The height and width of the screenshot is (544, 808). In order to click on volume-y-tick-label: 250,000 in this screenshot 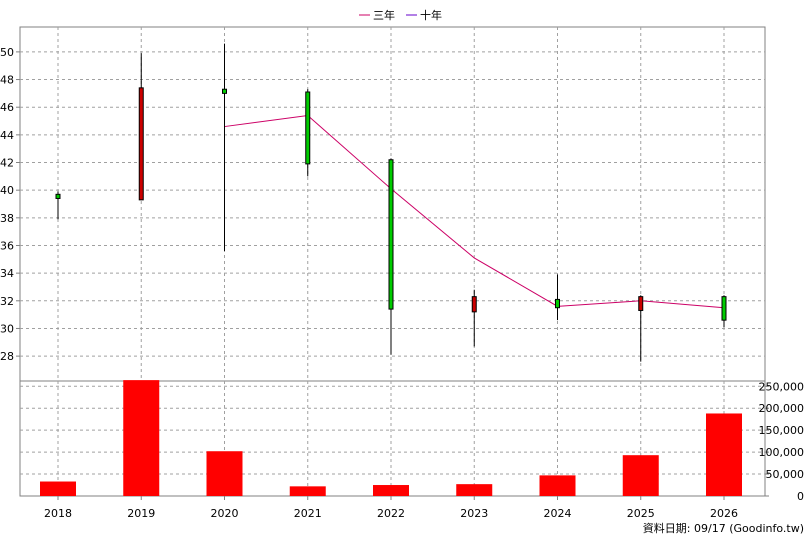, I will do `click(782, 386)`.